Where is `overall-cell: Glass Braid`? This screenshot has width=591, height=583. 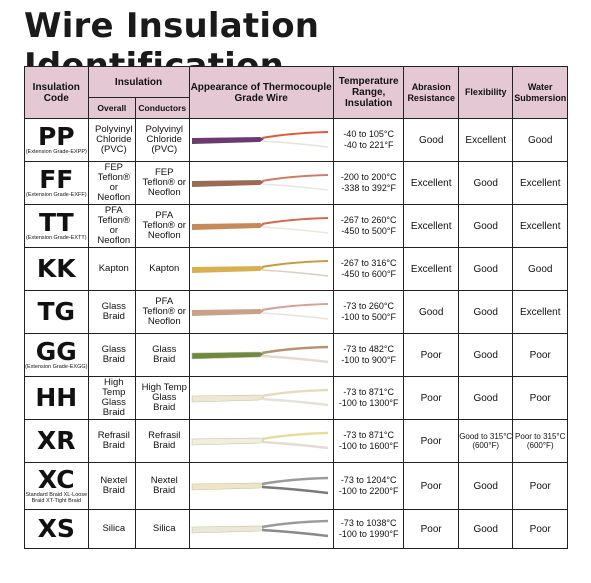 overall-cell: Glass Braid is located at coordinates (112, 355).